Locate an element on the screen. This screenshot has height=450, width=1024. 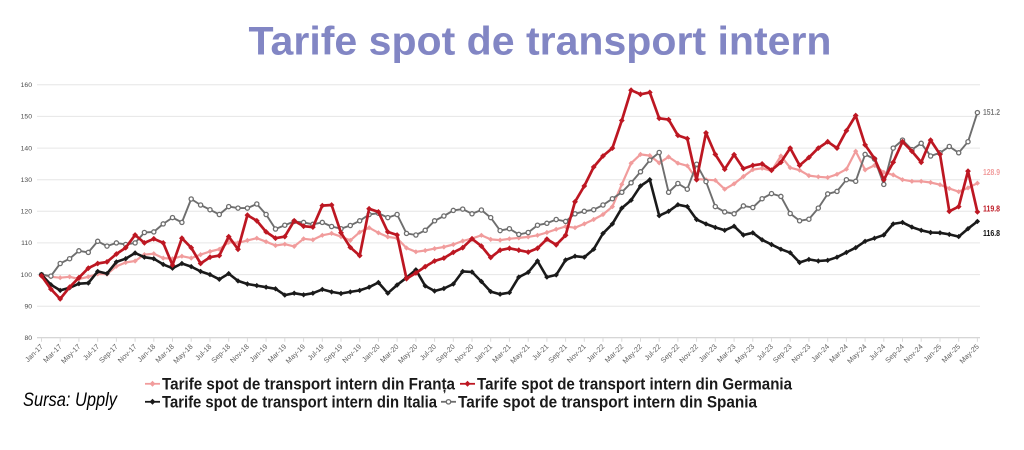
svg-text: 130 is located at coordinates (27, 180).